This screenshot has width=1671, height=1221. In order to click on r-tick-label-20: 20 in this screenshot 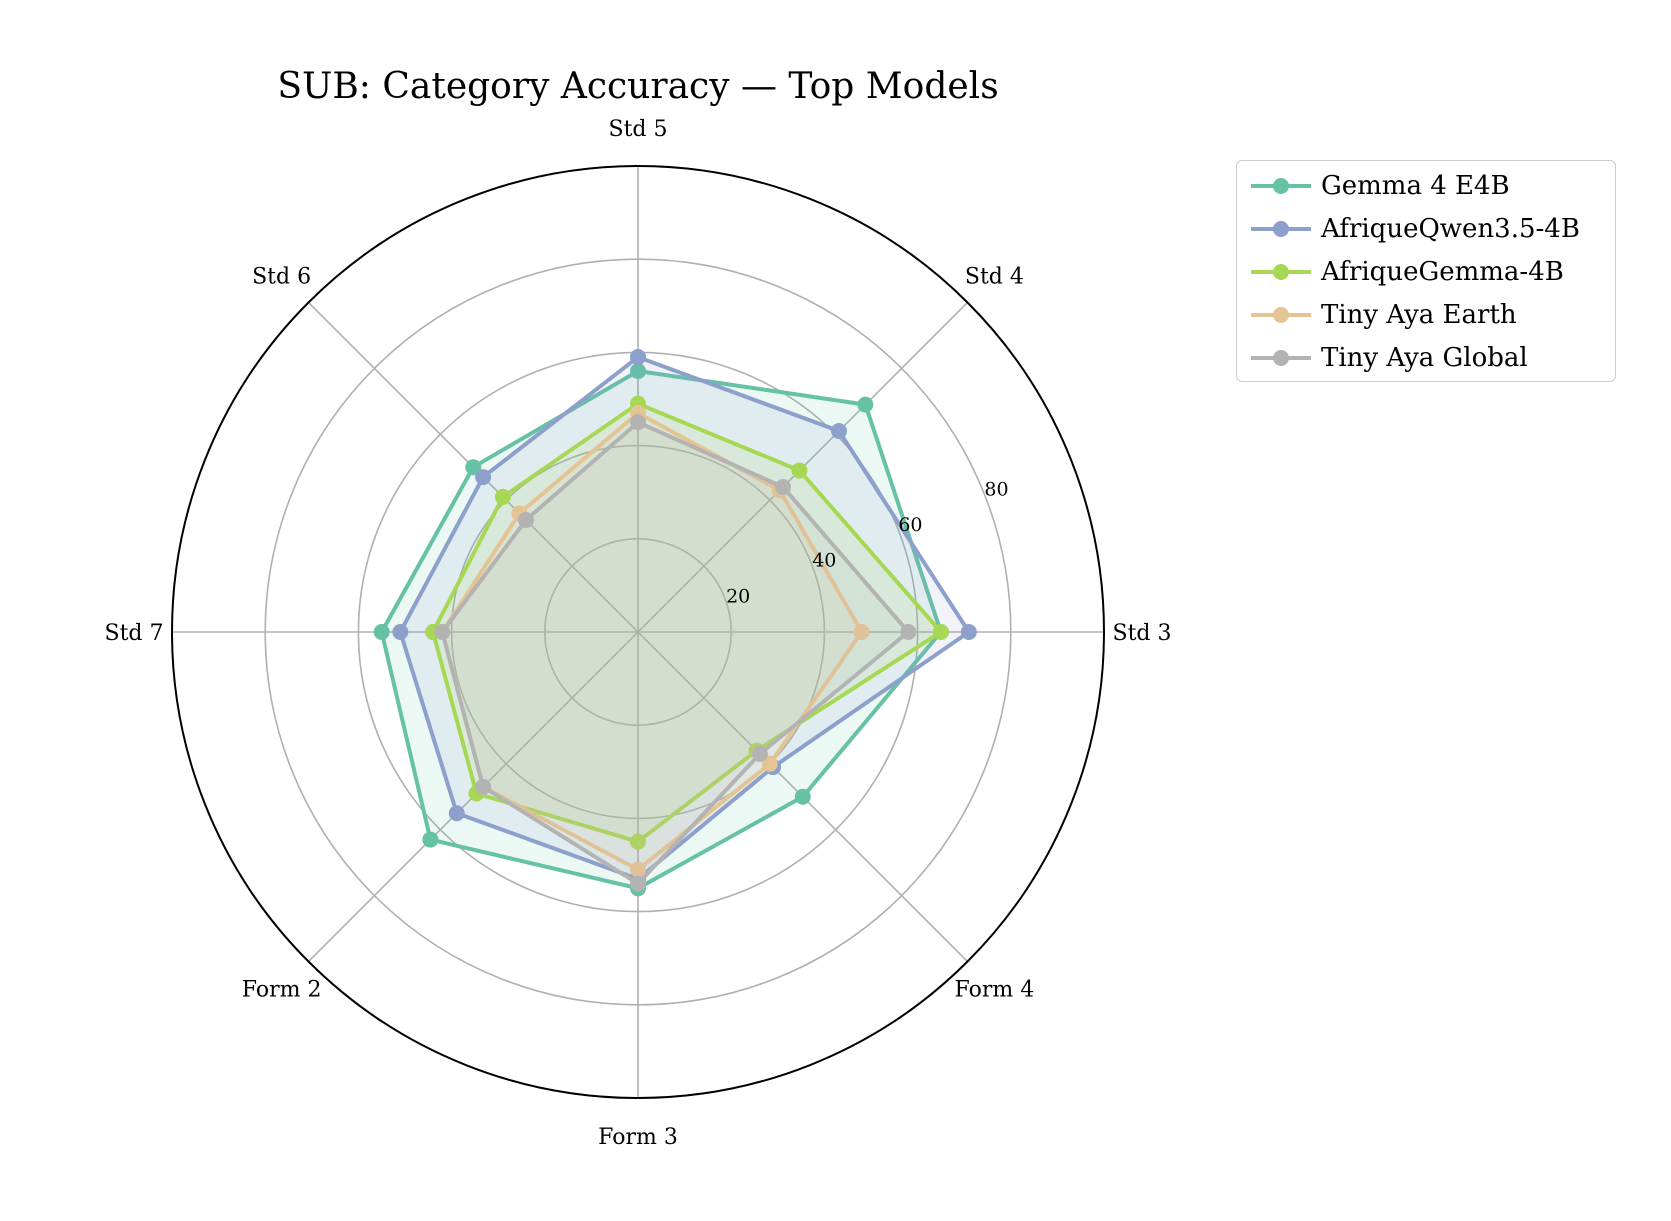, I will do `click(738, 596)`.